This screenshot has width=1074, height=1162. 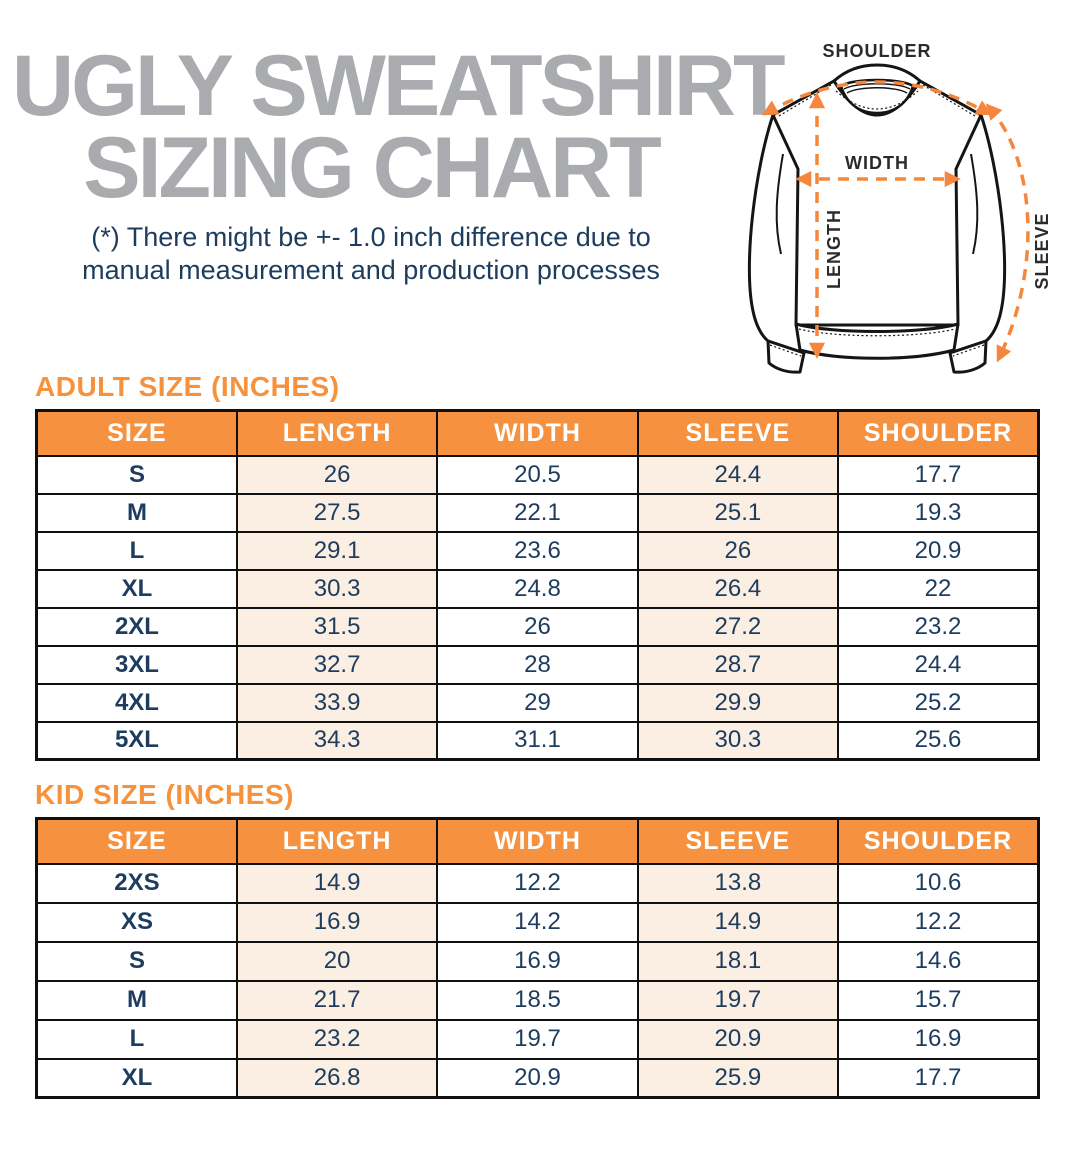 I want to click on shoulder-cell: 24.4, so click(x=938, y=664).